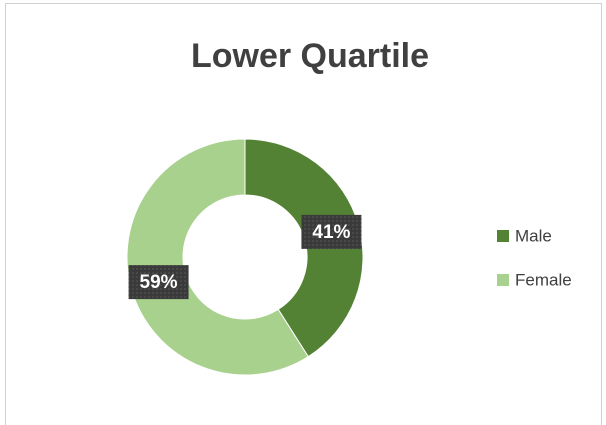 The height and width of the screenshot is (425, 606). I want to click on chart-title: Lower Quartile, so click(310, 56).